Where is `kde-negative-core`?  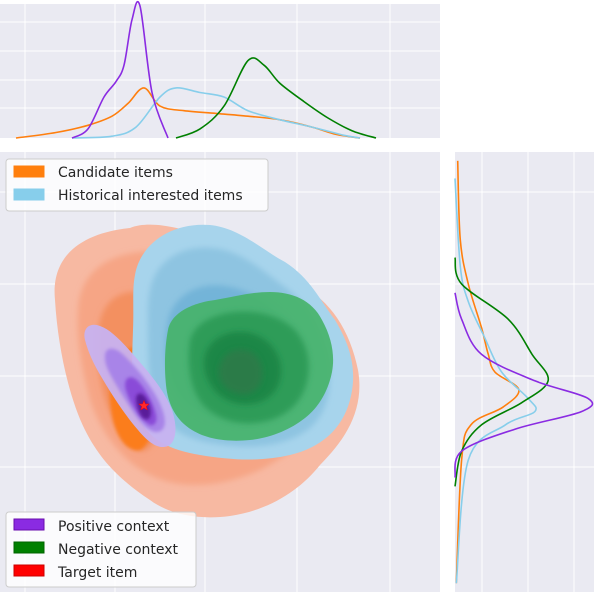
kde-negative-core is located at coordinates (240, 372).